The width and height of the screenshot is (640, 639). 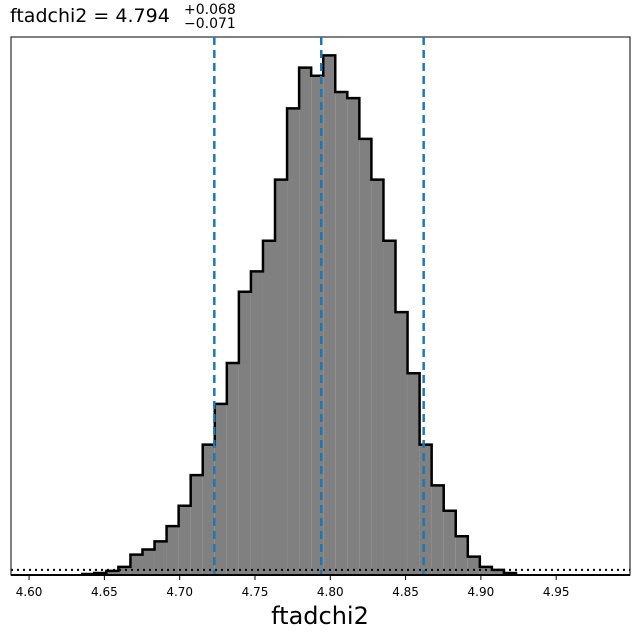 What do you see at coordinates (29, 592) in the screenshot?
I see `x-tick-label: 4.60` at bounding box center [29, 592].